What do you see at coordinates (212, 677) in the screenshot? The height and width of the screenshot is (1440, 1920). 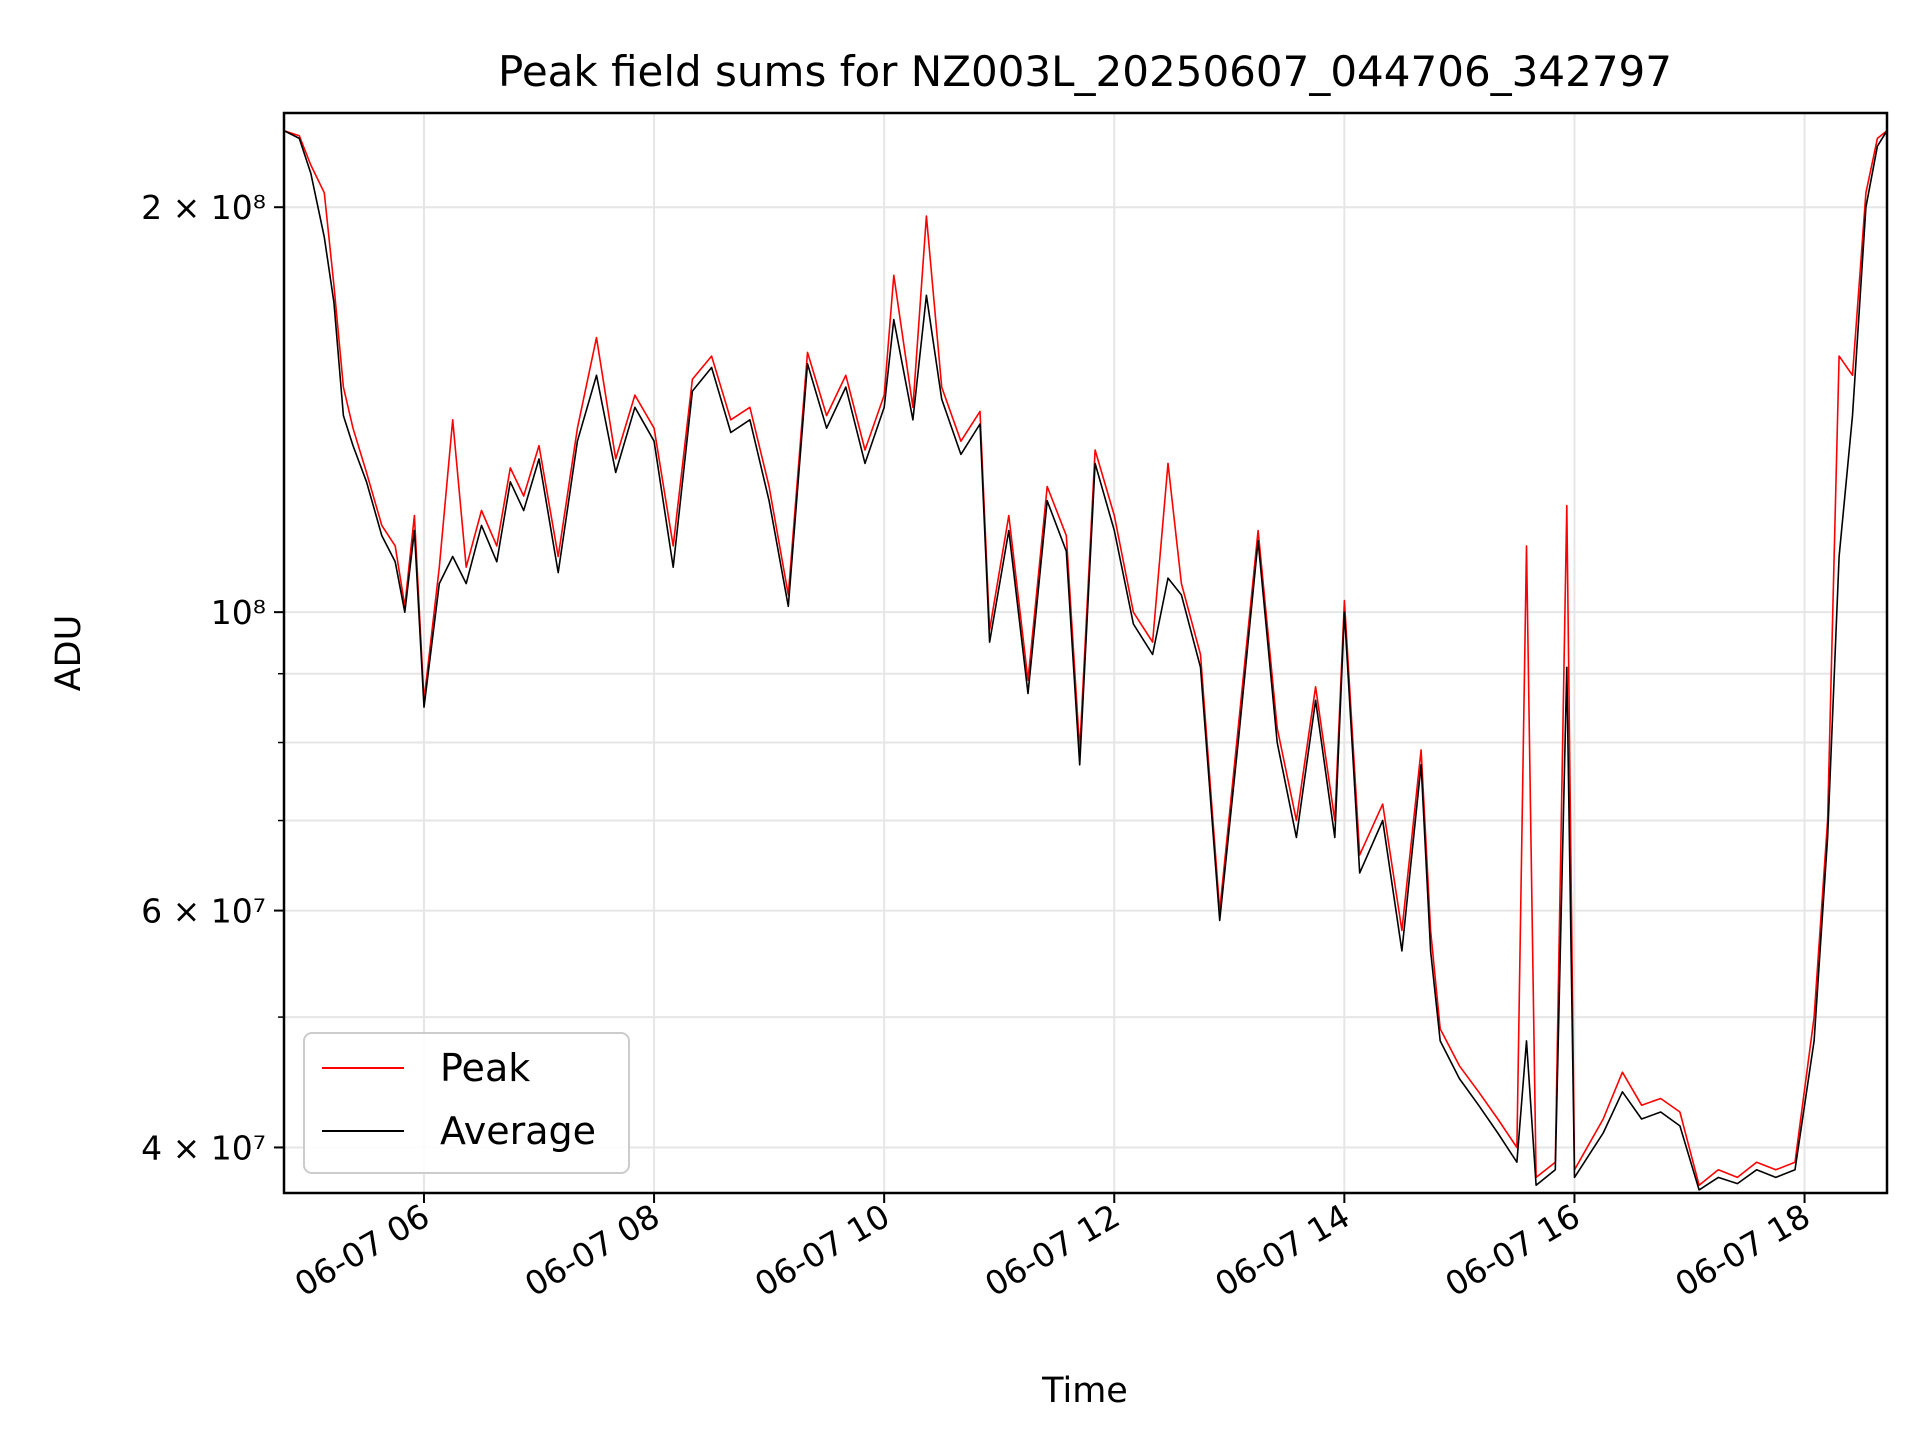 I see `y-axis: 4 × 10⁷ 6 × 10⁷ 10⁸ 2 × 10⁸` at bounding box center [212, 677].